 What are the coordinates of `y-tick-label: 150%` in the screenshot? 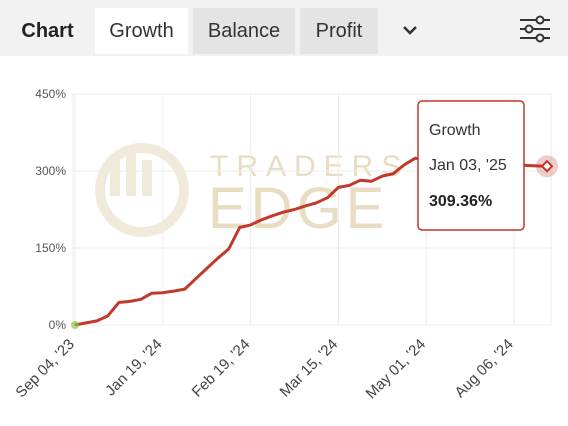 It's located at (50, 248).